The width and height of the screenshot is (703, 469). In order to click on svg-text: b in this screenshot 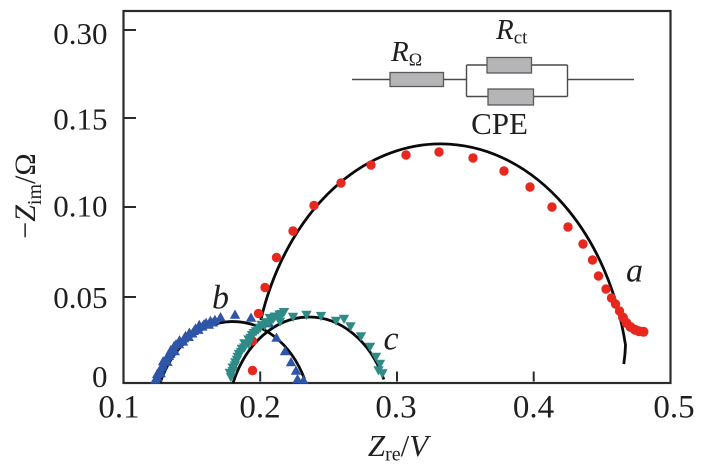, I will do `click(220, 298)`.